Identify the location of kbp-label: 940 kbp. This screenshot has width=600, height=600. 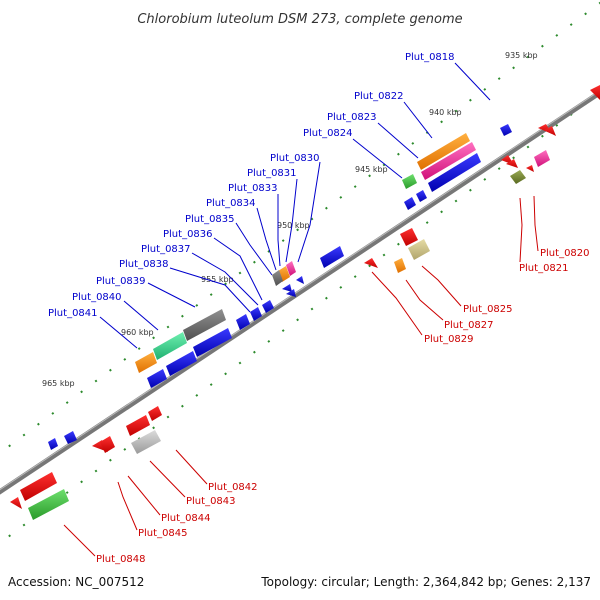
(445, 112).